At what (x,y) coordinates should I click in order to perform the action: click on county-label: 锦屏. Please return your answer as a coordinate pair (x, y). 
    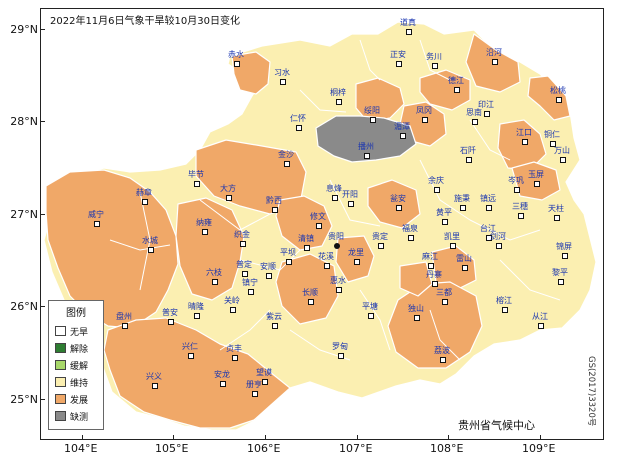
    Looking at the image, I should click on (564, 246).